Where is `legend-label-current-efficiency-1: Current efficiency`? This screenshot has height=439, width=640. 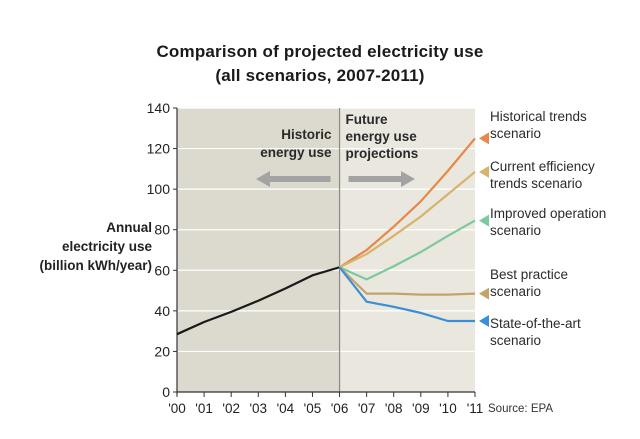
legend-label-current-efficiency-1: Current efficiency is located at coordinates (542, 166).